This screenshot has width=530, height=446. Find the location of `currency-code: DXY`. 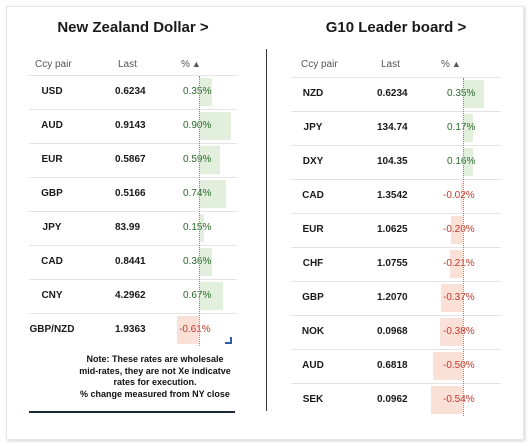

currency-code: DXY is located at coordinates (313, 161).